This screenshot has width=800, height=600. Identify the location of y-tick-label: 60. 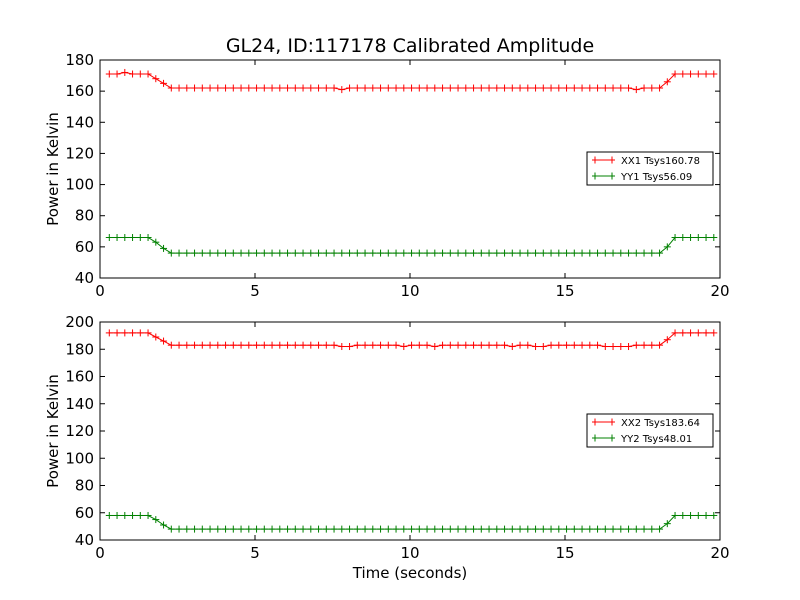
(84, 513).